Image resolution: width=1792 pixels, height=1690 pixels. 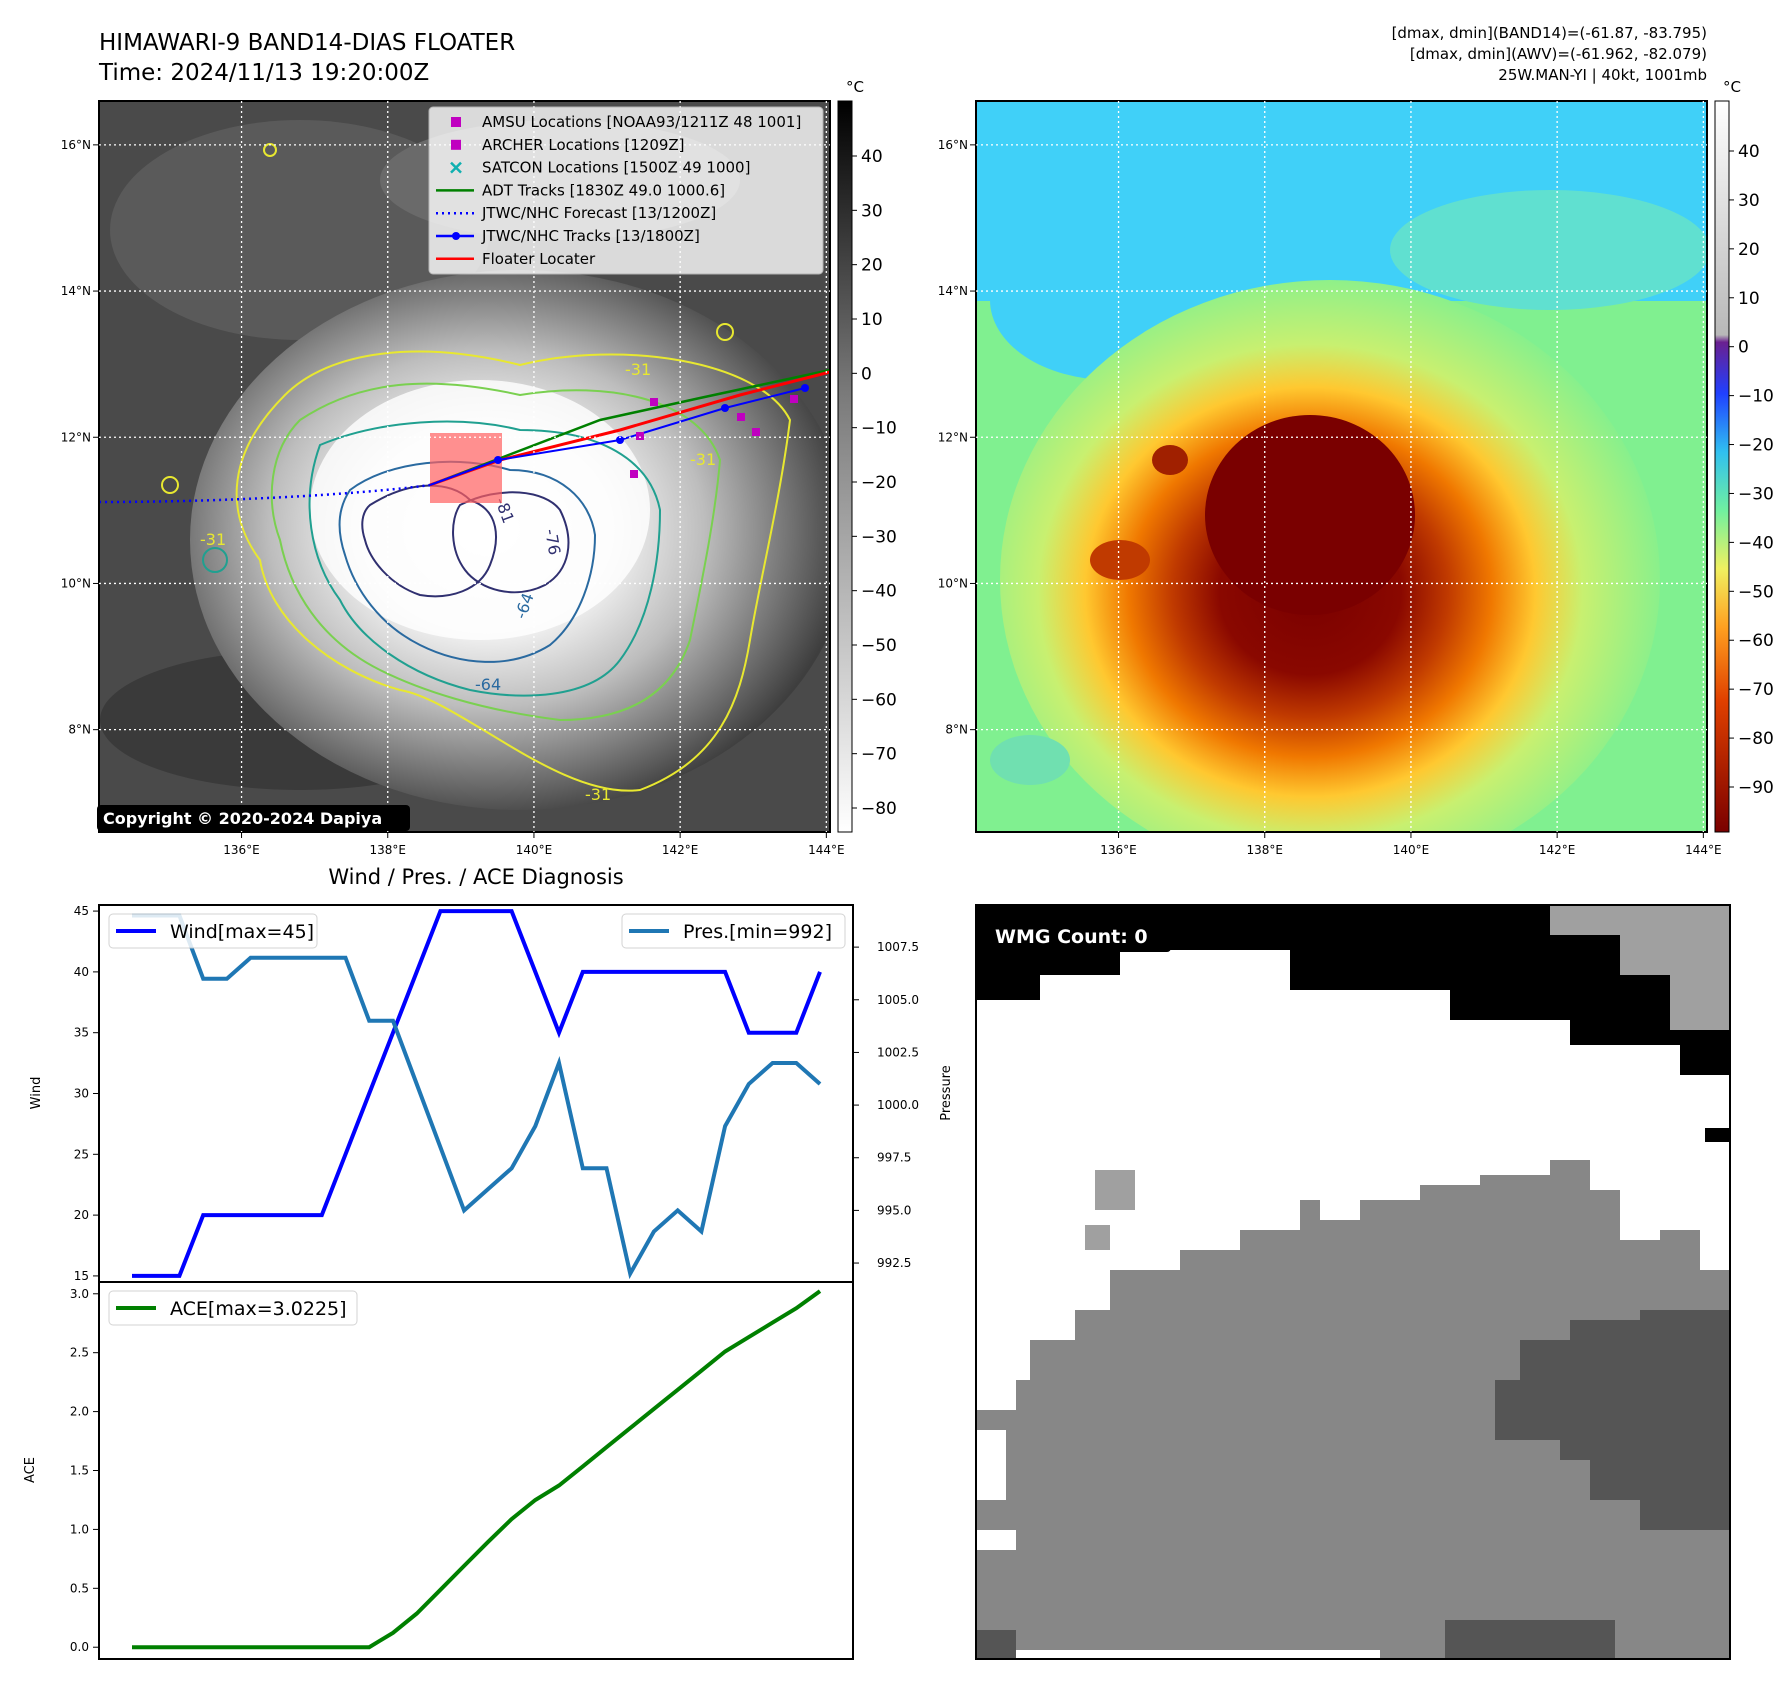 I want to click on info-storm: 25W.MAN-YI | 40kt, 1001mb, so click(x=1602, y=75).